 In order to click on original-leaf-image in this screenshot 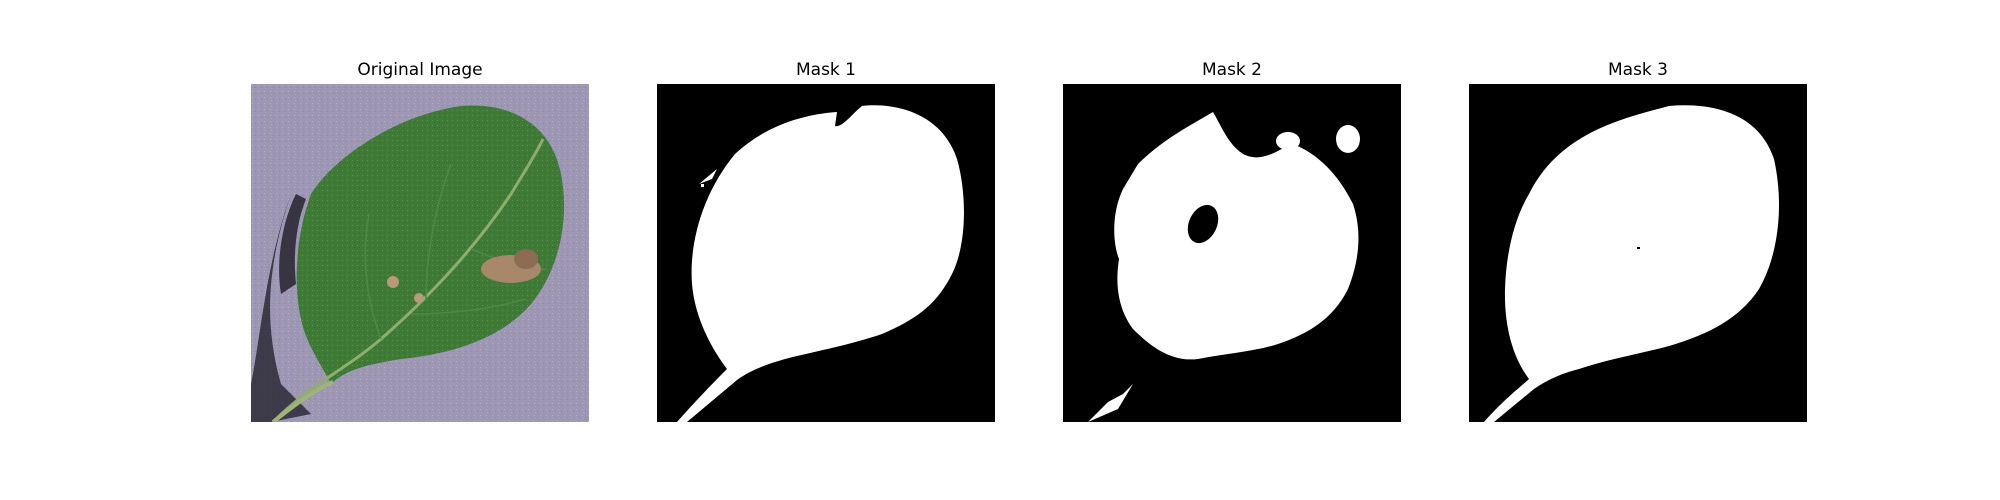, I will do `click(420, 253)`.